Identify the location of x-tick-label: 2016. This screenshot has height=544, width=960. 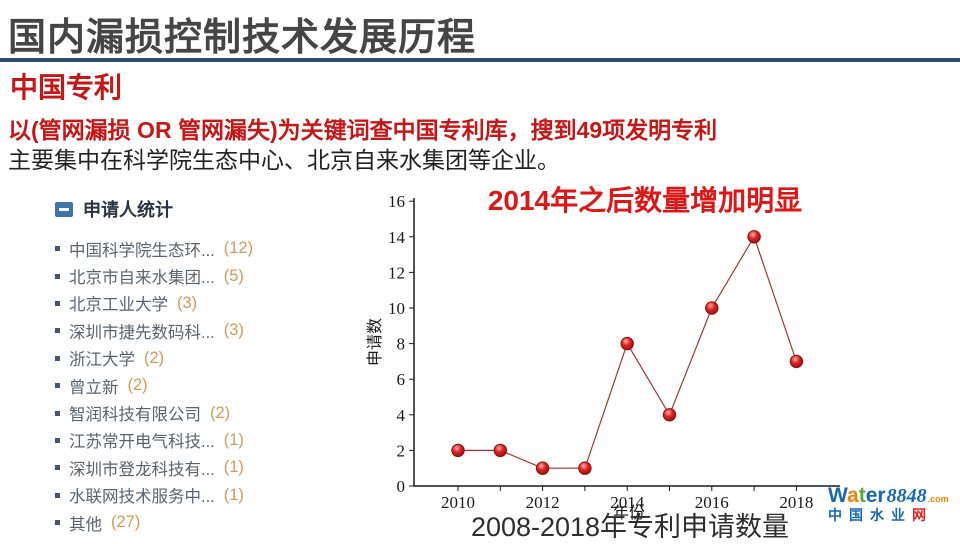
(712, 502).